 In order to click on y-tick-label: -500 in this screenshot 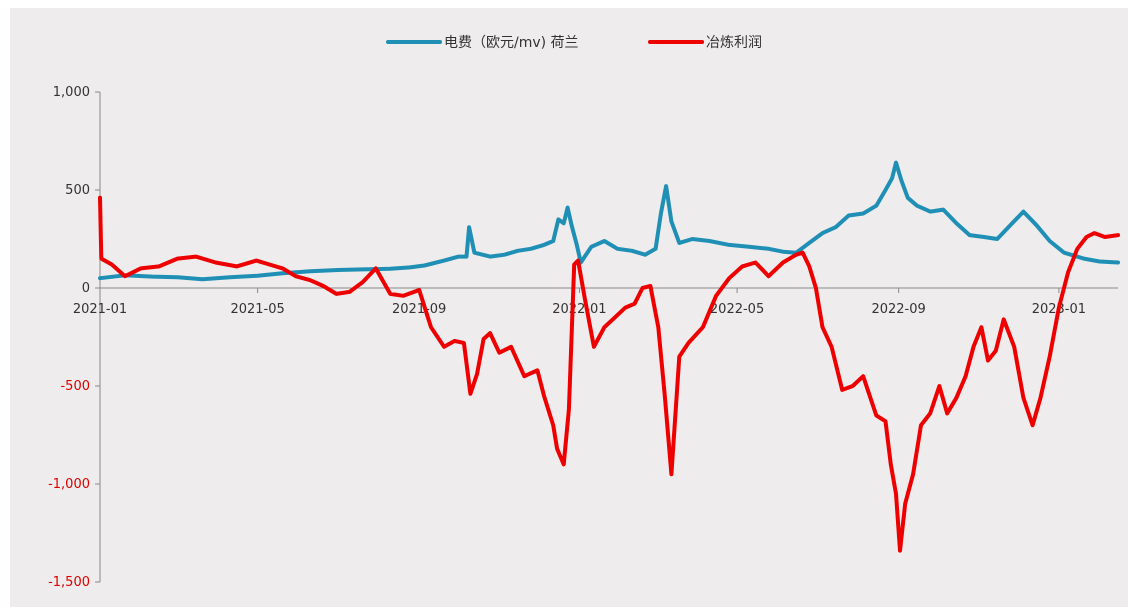, I will do `click(75, 386)`.